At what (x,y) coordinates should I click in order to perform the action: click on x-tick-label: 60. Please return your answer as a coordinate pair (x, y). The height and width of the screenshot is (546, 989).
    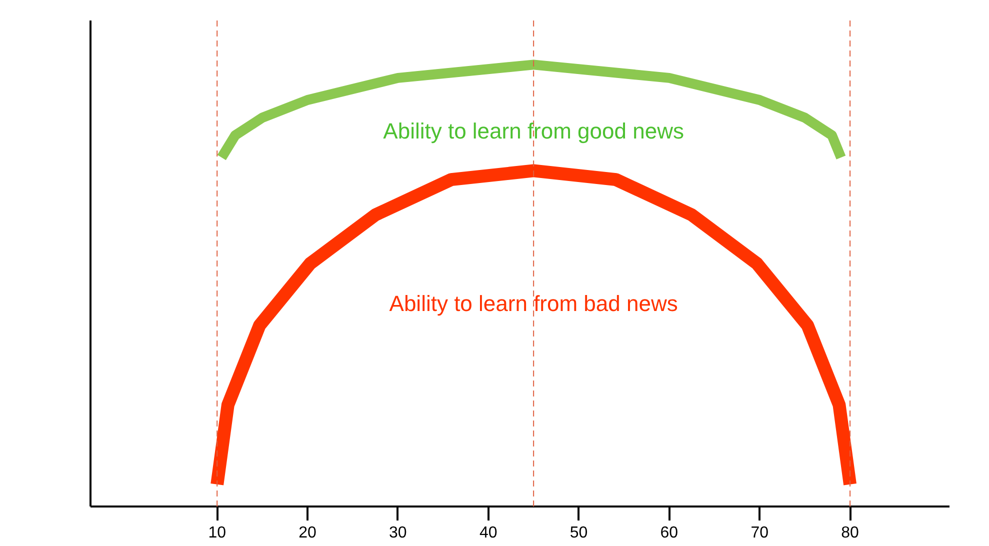
    Looking at the image, I should click on (669, 533).